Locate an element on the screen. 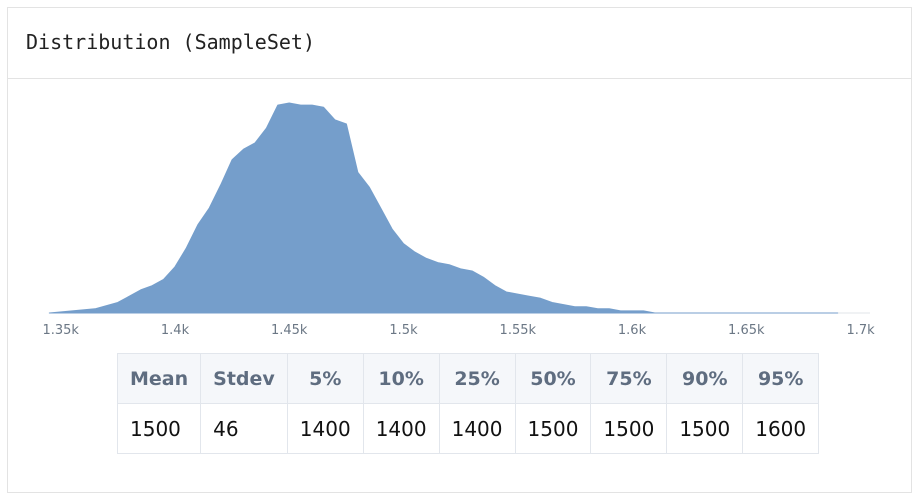  panel-header: Distribution (SampleSet) is located at coordinates (459, 43).